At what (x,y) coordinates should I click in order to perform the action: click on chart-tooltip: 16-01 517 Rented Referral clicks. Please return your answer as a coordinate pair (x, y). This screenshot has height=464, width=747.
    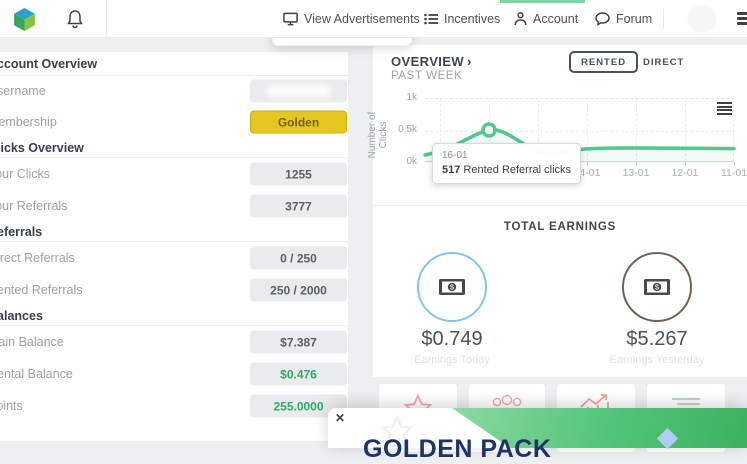
    Looking at the image, I should click on (507, 163).